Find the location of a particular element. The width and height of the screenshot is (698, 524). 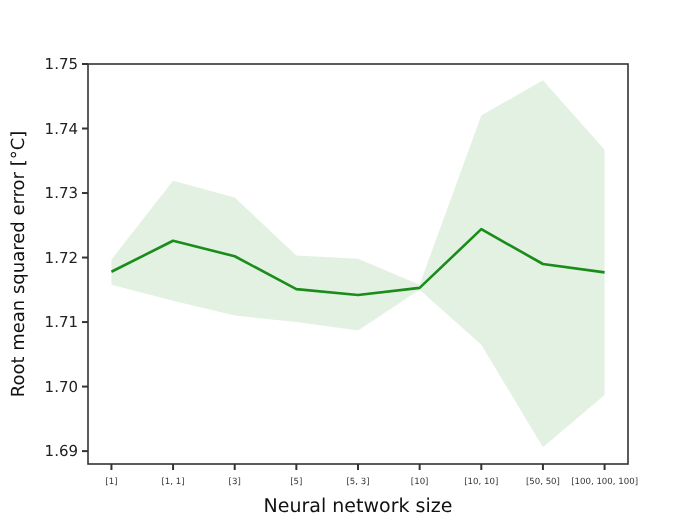

line-series is located at coordinates (358, 262).